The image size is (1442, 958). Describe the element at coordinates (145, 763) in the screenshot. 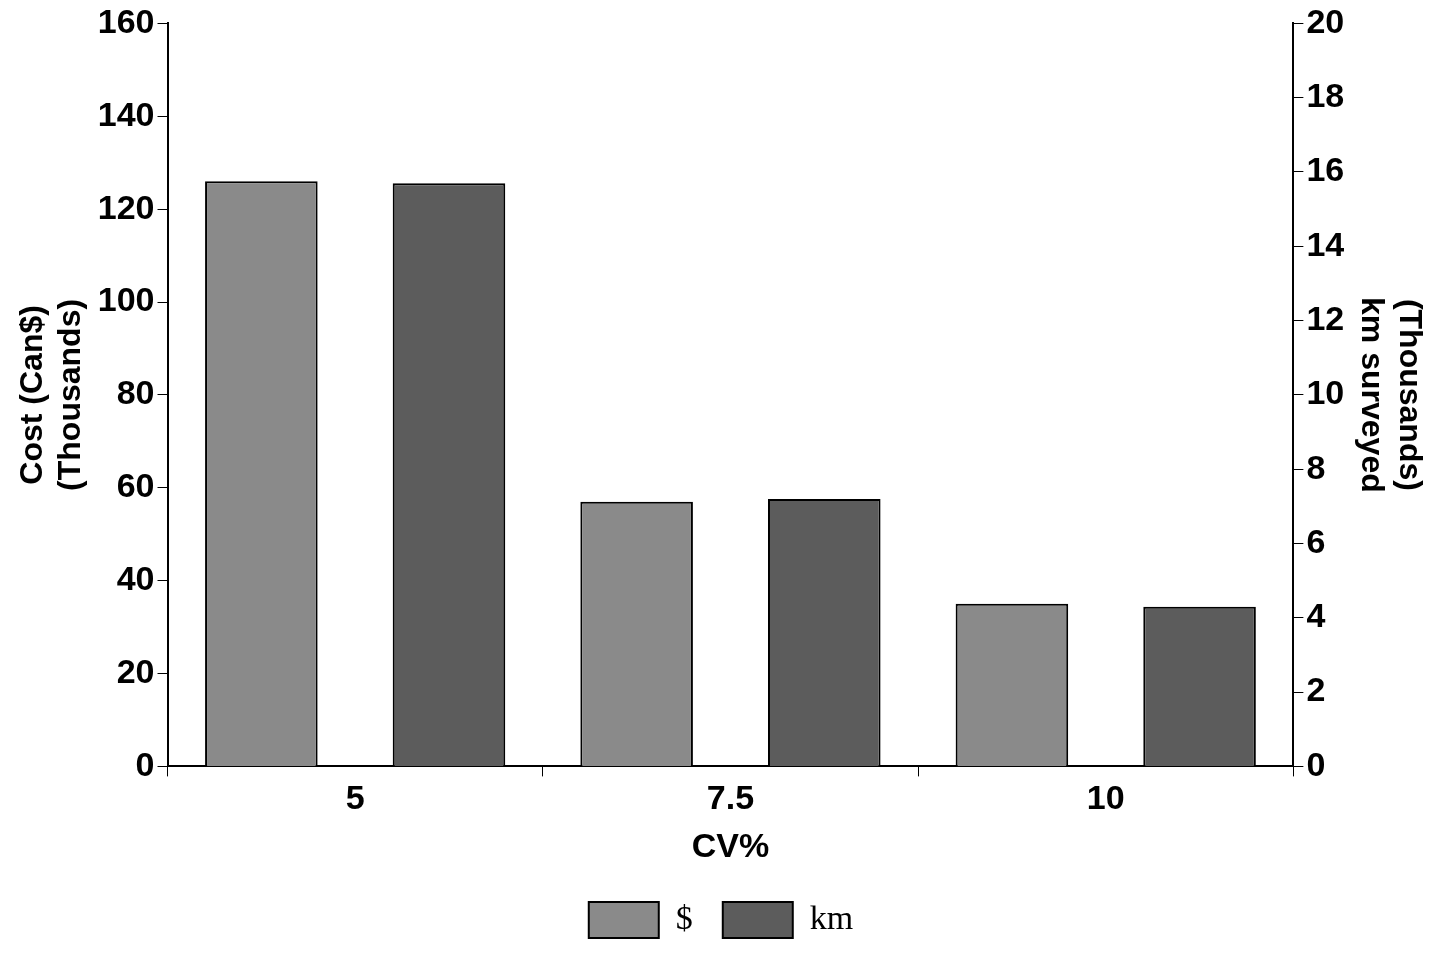

I see `y-tick-label: 0` at that location.